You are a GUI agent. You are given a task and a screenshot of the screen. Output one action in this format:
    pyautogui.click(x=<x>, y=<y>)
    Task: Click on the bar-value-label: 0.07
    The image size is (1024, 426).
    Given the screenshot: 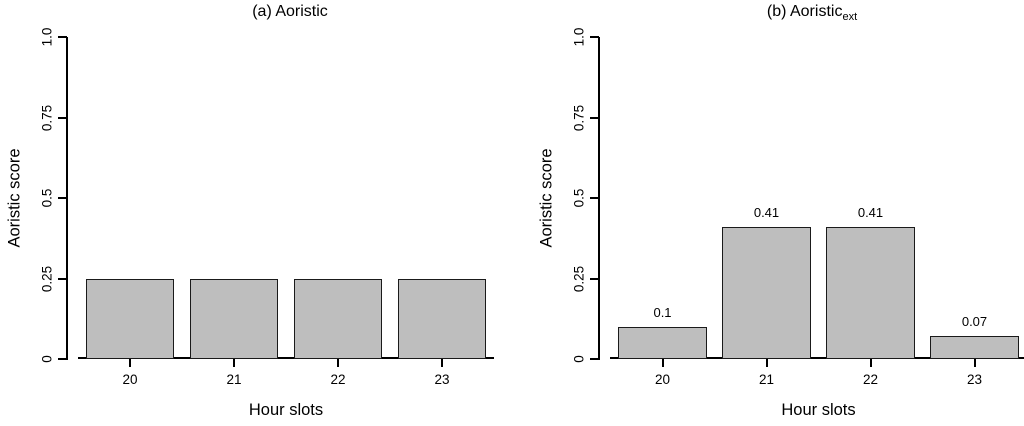 What is the action you would take?
    pyautogui.click(x=974, y=321)
    